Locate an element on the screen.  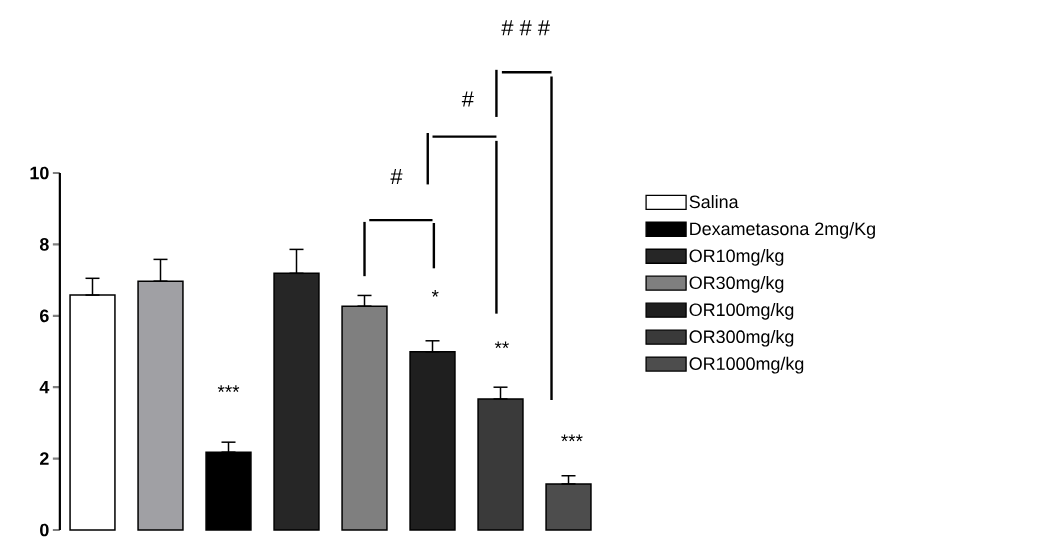
legend-label: OR1000mg/kg is located at coordinates (746, 365).